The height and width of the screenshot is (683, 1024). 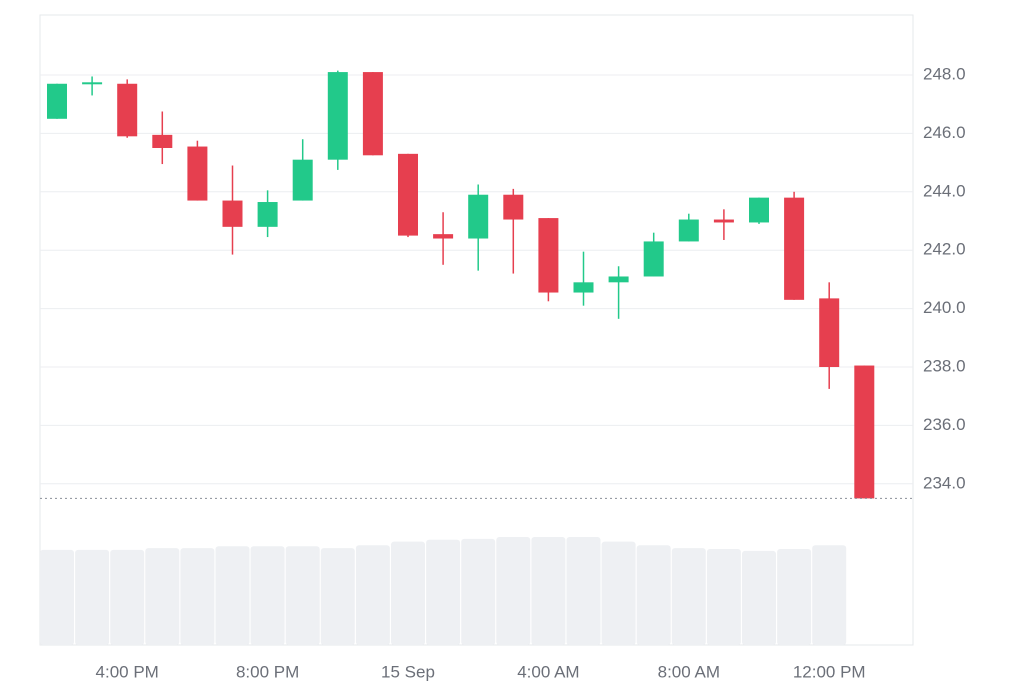 What do you see at coordinates (944, 482) in the screenshot?
I see `y-tick-label: 234.0` at bounding box center [944, 482].